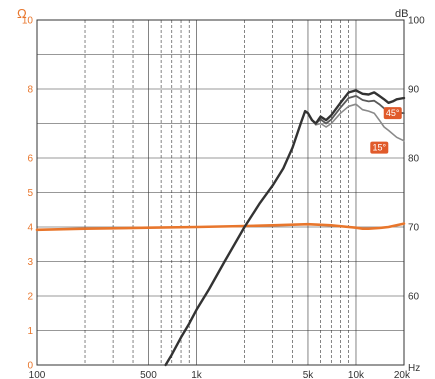 This screenshot has height=379, width=435. Describe the element at coordinates (358, 122) in the screenshot. I see `response-15-line` at that location.